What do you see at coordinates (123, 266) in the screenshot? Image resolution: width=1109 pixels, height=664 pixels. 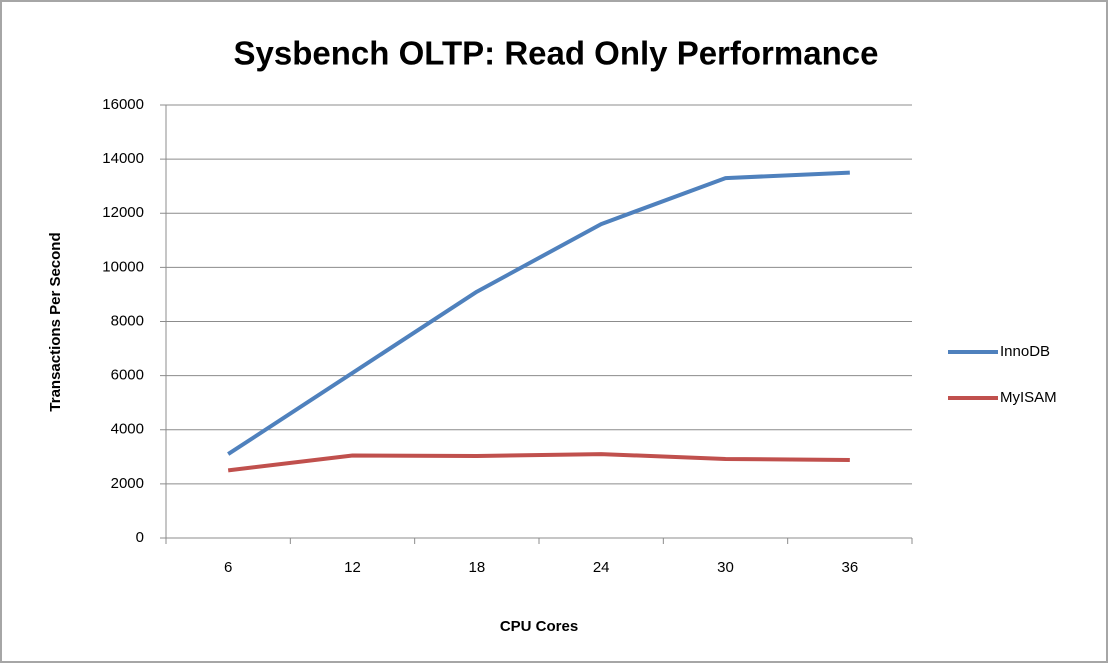 I see `y-tick-label: 10000` at bounding box center [123, 266].